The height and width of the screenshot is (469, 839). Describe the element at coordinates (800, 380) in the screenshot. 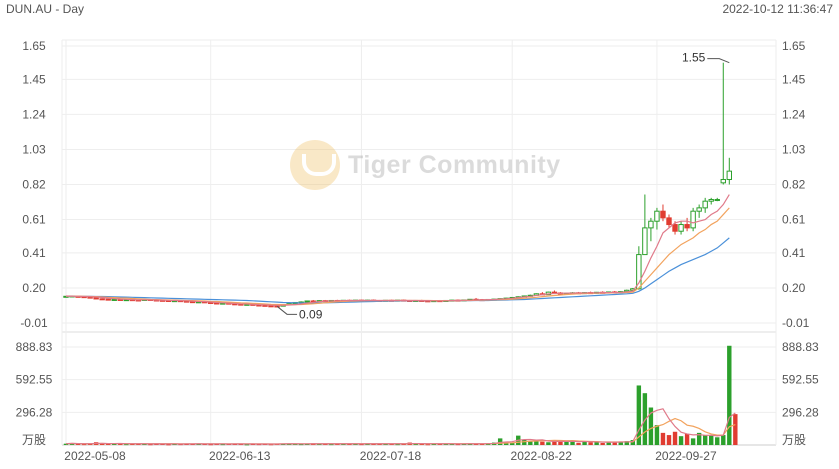

I see `volume-tick-label-right: 592.55` at that location.